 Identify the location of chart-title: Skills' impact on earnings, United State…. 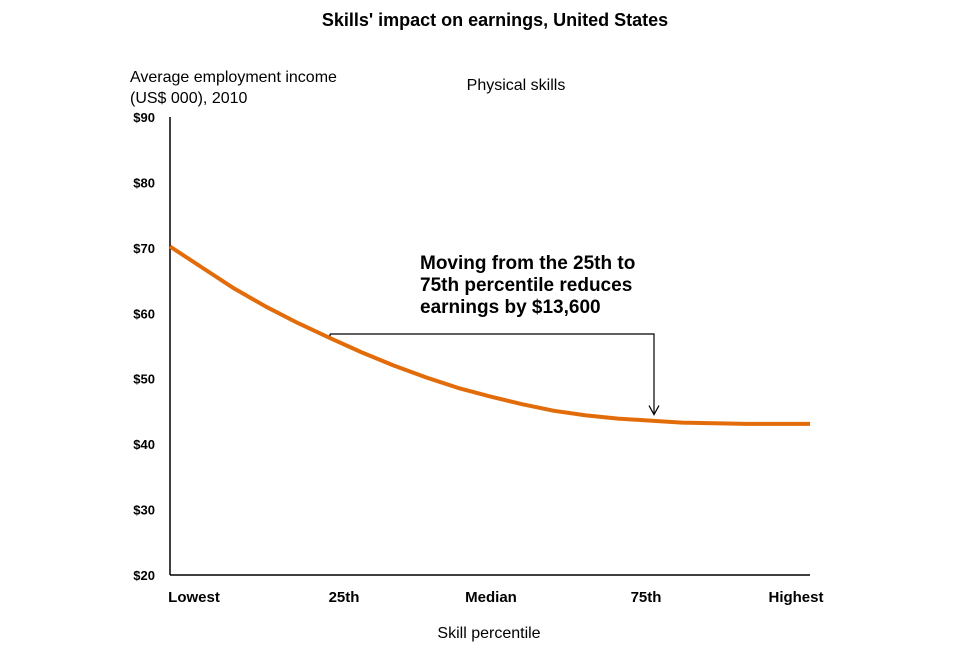
(495, 20).